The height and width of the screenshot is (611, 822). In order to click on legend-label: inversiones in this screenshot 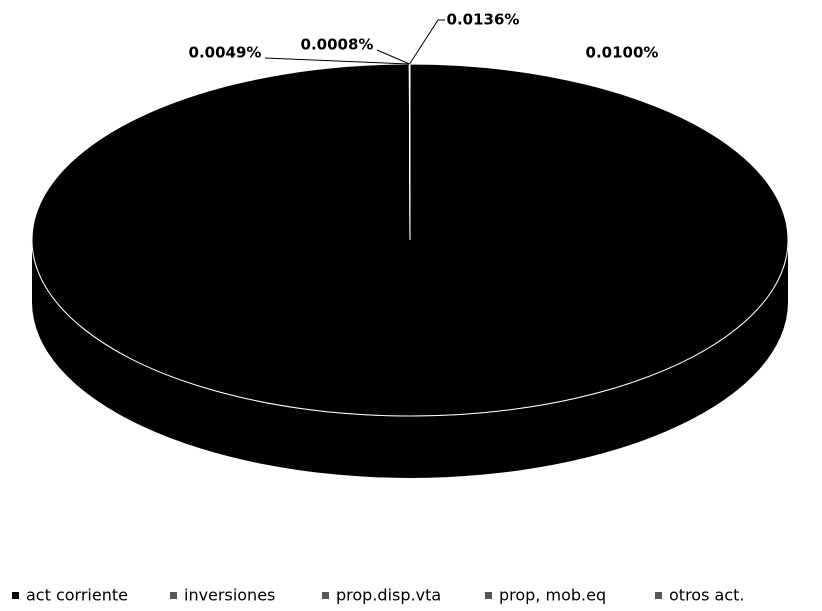, I will do `click(229, 595)`.